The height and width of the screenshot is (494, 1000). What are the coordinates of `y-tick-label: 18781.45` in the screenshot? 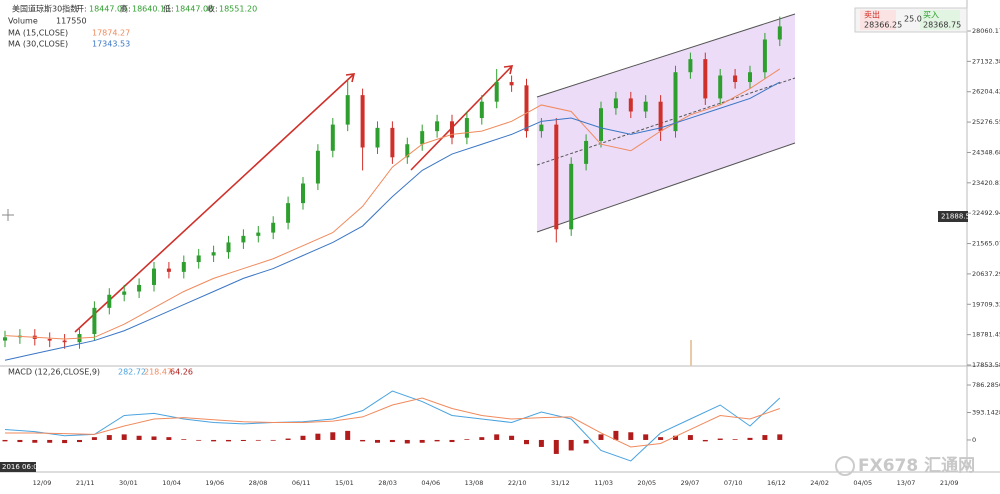 It's located at (986, 335).